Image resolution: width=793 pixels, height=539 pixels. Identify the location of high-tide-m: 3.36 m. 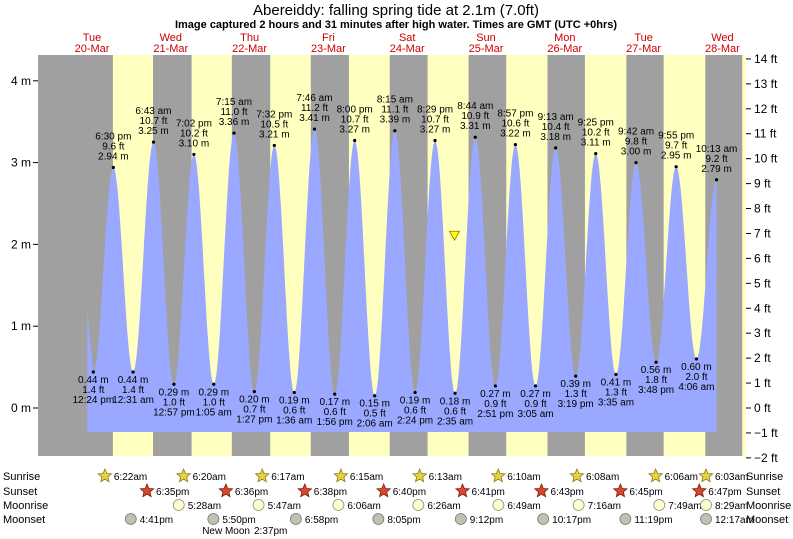
(234, 122).